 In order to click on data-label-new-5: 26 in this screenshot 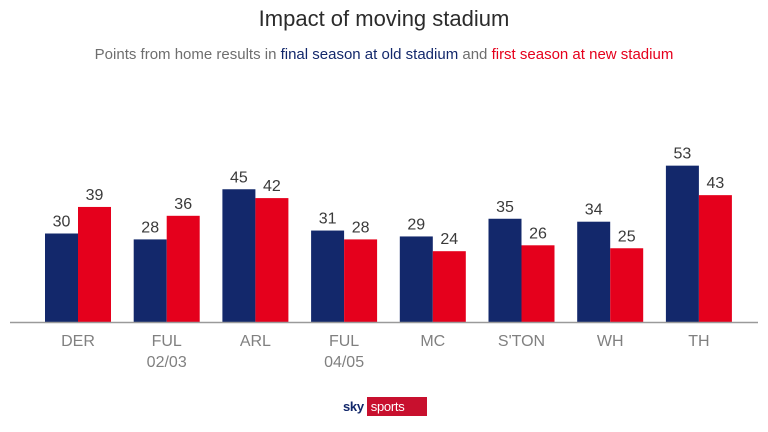, I will do `click(538, 233)`.